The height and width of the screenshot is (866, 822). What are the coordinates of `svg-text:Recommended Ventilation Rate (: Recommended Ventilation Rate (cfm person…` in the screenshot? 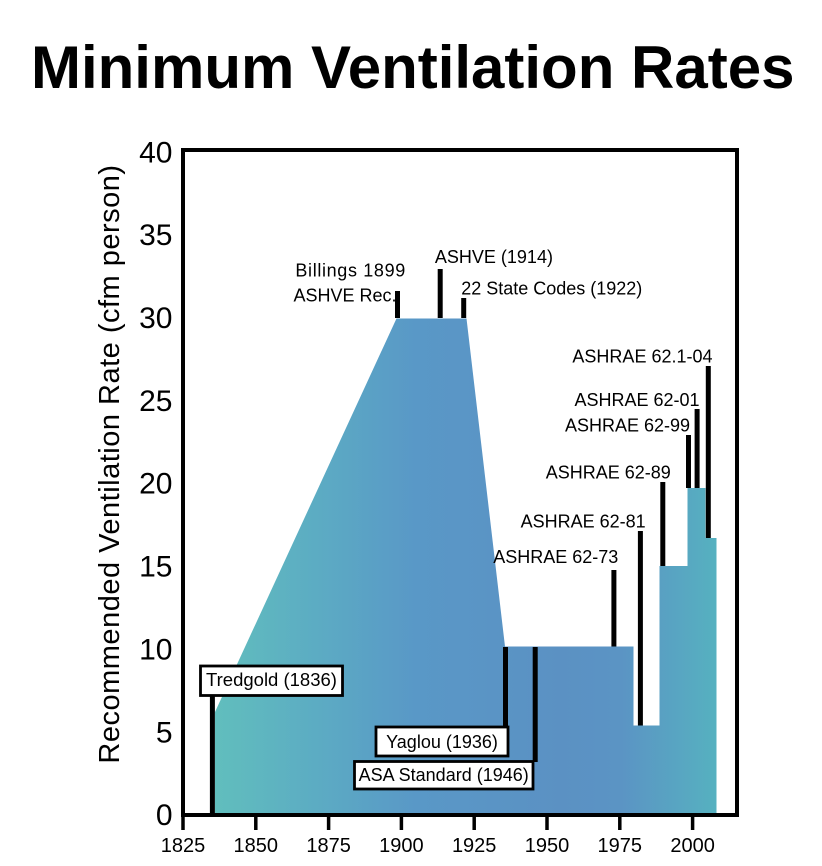 It's located at (110, 463).